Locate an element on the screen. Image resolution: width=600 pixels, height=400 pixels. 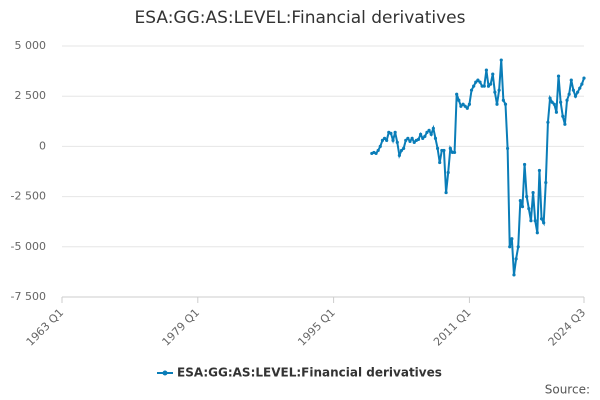
chart-title: ESA:GG:AS:LEVEL:Financial derivatives is located at coordinates (300, 18).